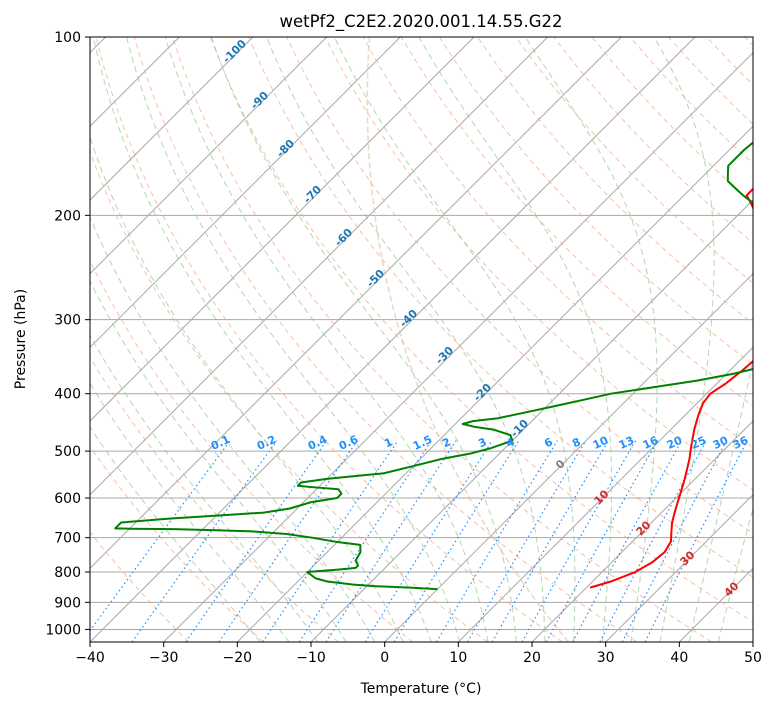 The image size is (775, 708). Describe the element at coordinates (348, 443) in the screenshot. I see `mixing-ratio-label: 0.6` at that location.